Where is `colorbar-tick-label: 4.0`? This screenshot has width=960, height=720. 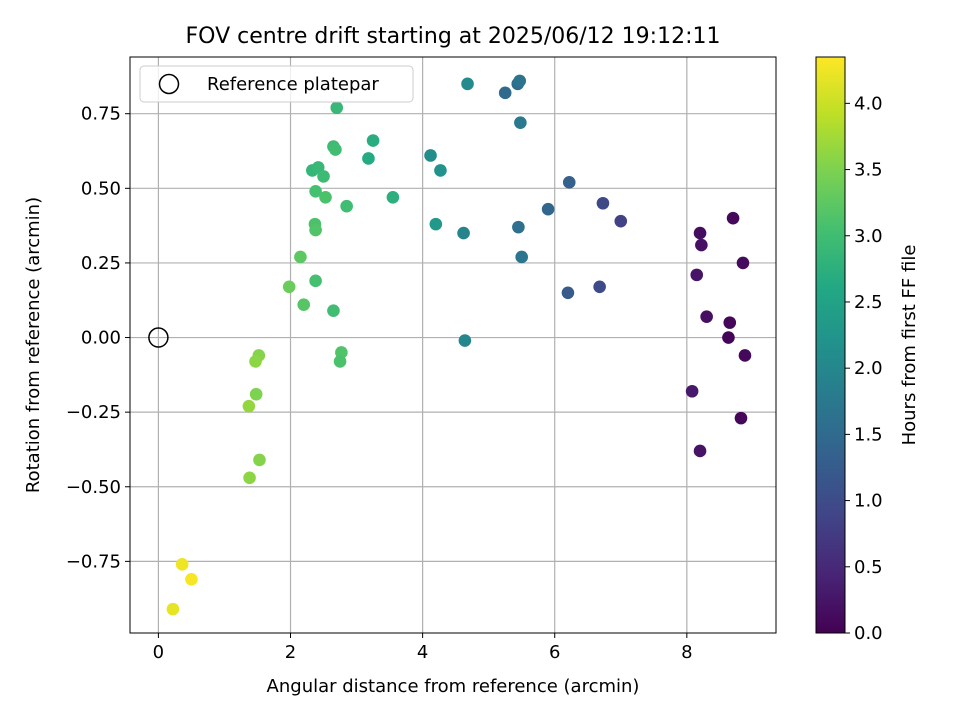
colorbar-tick-label: 4.0 is located at coordinates (868, 103).